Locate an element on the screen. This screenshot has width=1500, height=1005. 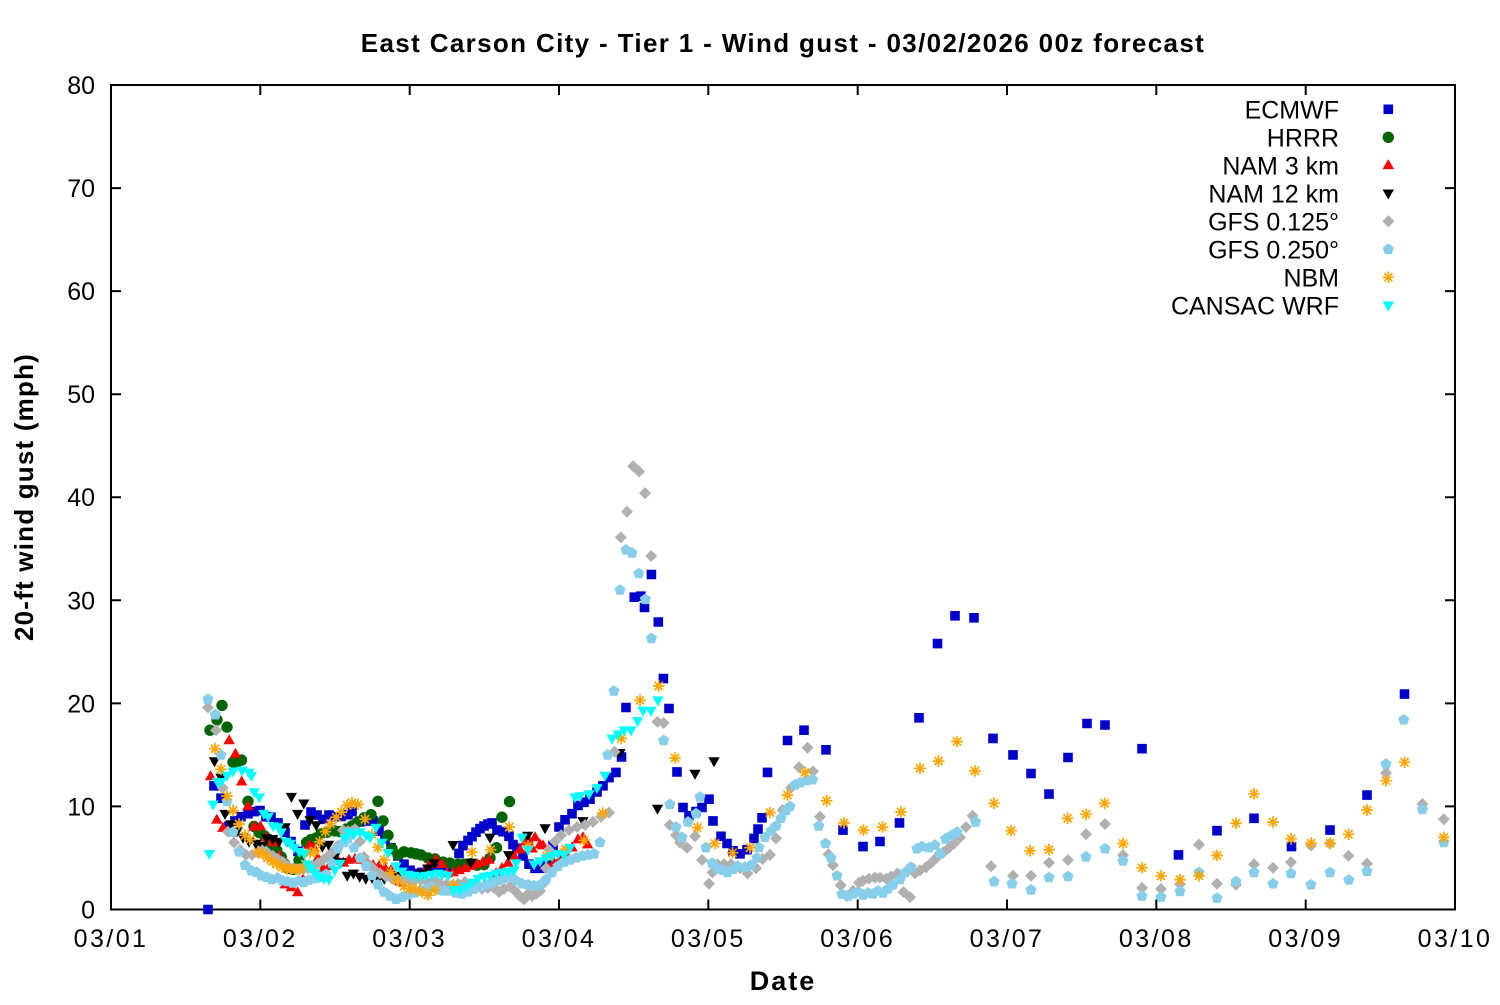
svg-text: Date is located at coordinates (783, 981).